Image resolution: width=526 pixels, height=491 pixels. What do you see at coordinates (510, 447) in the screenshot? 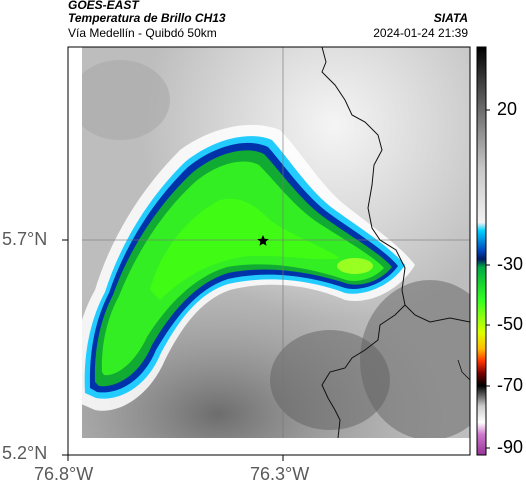
I see `colorbar-label: -90` at bounding box center [510, 447].